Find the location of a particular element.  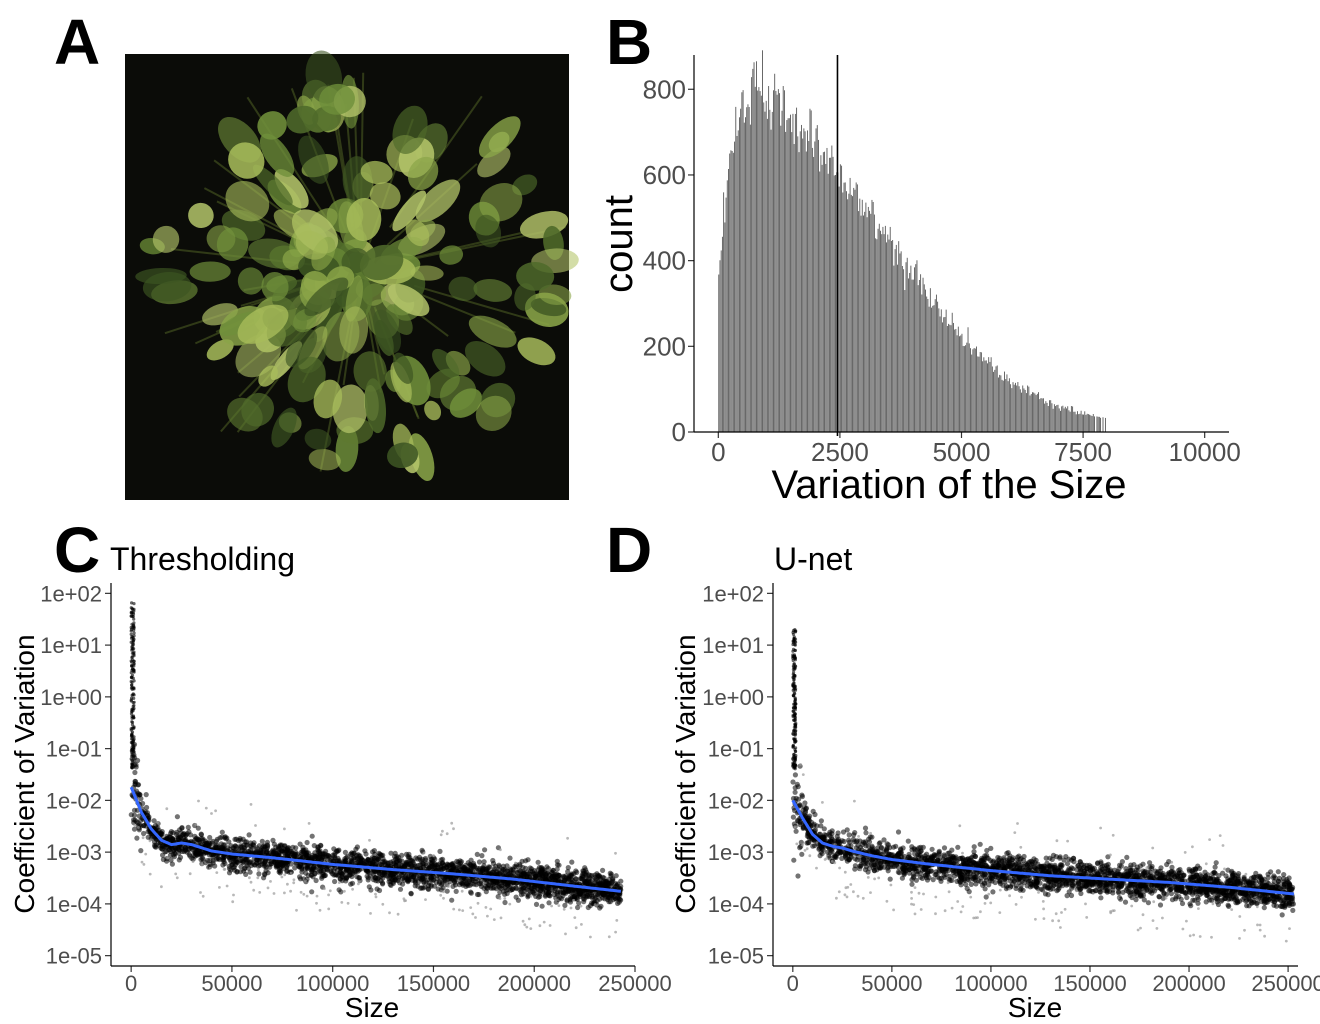

stem is located at coordinates (481, 305).